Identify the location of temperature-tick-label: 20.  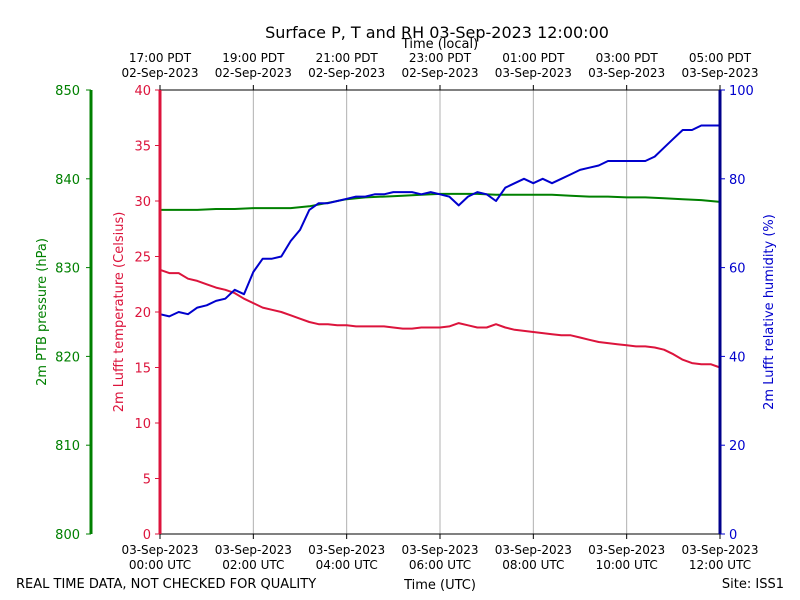
(142, 313).